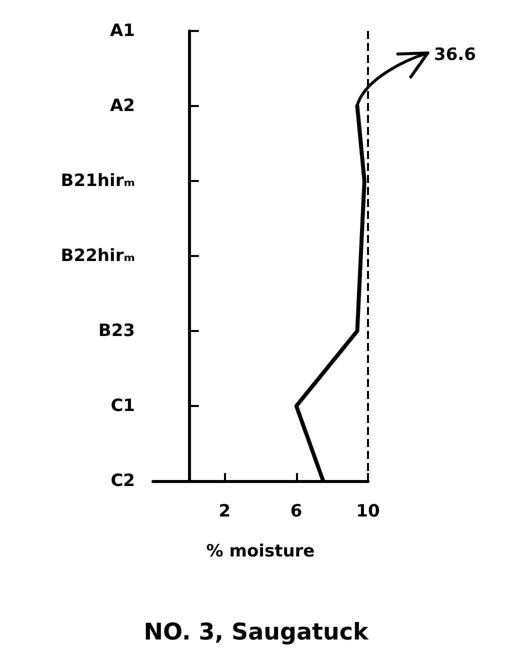 This screenshot has width=512, height=667. Describe the element at coordinates (122, 406) in the screenshot. I see `y-tick-label: C1` at that location.